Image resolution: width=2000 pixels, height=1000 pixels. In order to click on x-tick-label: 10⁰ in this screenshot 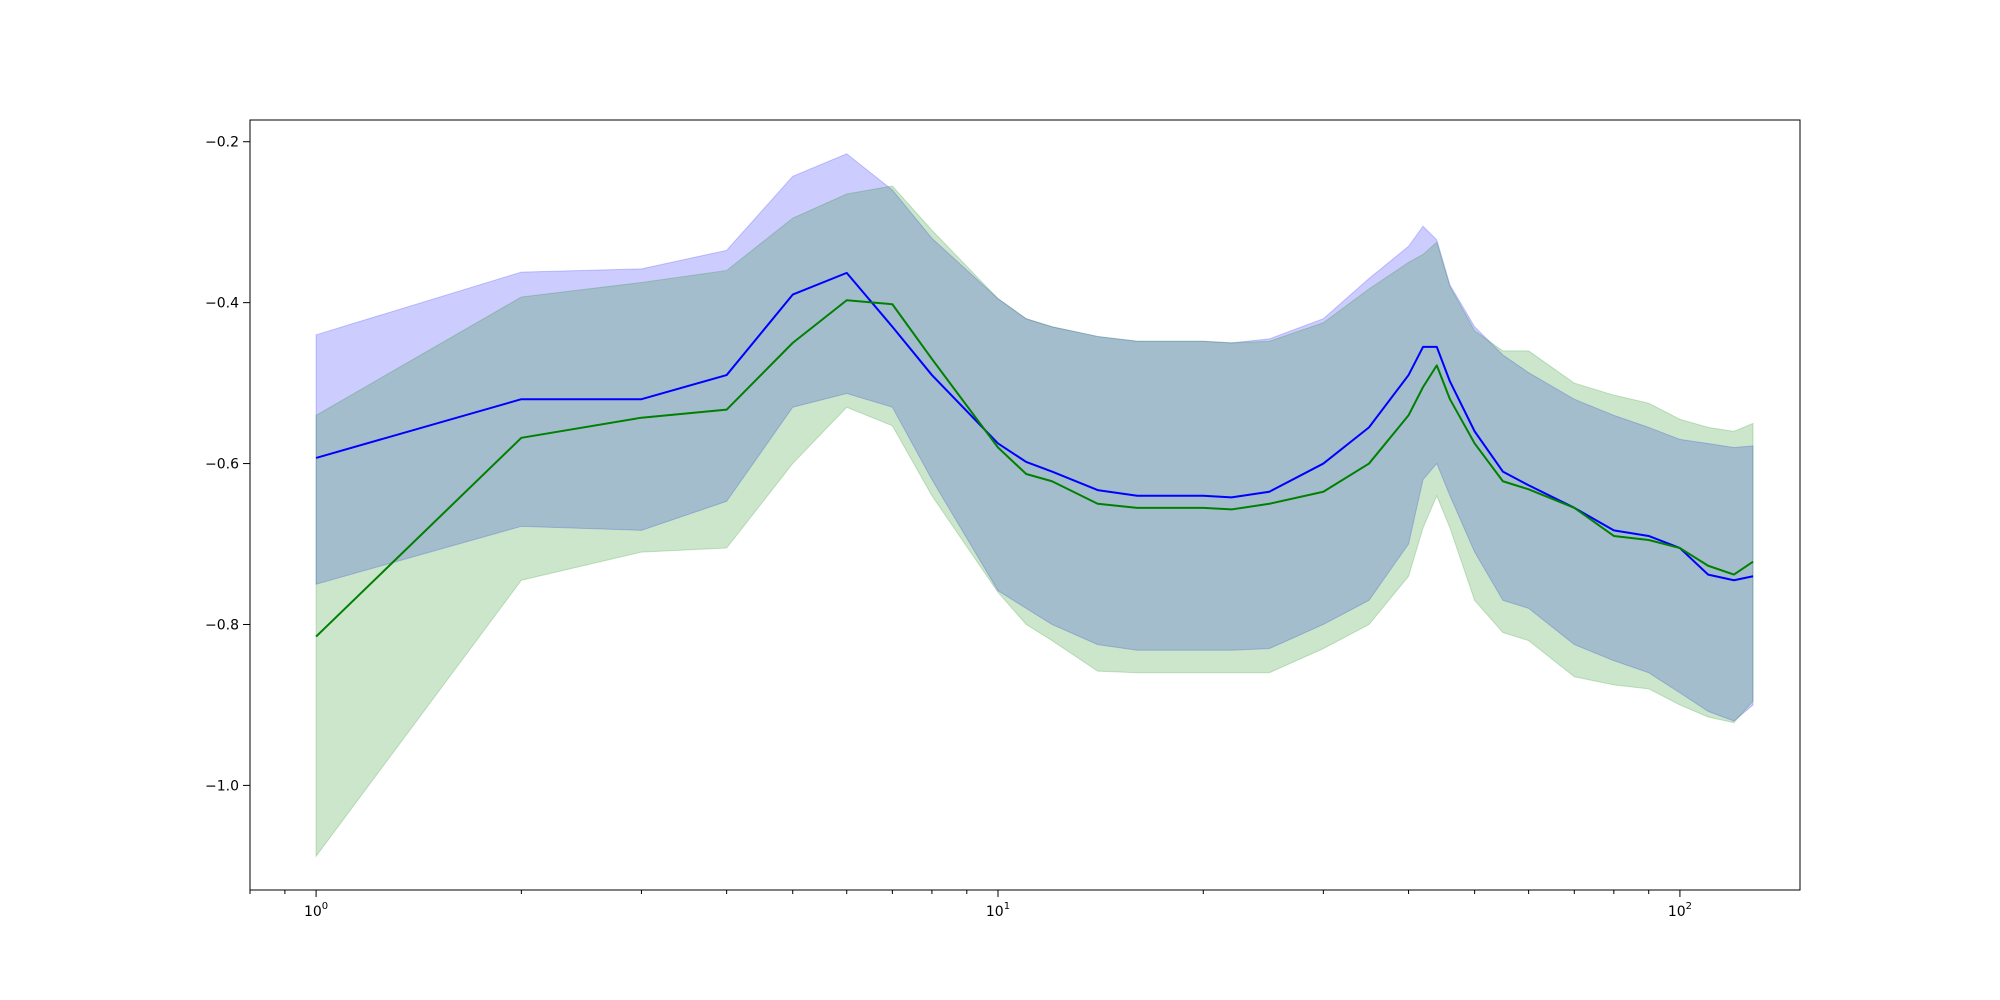, I will do `click(316, 910)`.